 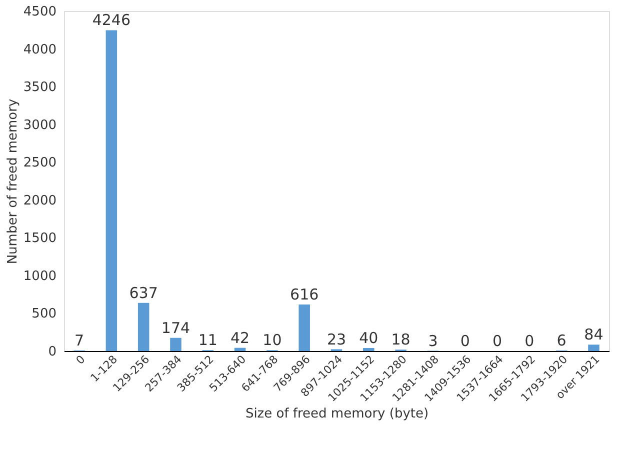 What do you see at coordinates (143, 293) in the screenshot?
I see `data-label: 637` at bounding box center [143, 293].